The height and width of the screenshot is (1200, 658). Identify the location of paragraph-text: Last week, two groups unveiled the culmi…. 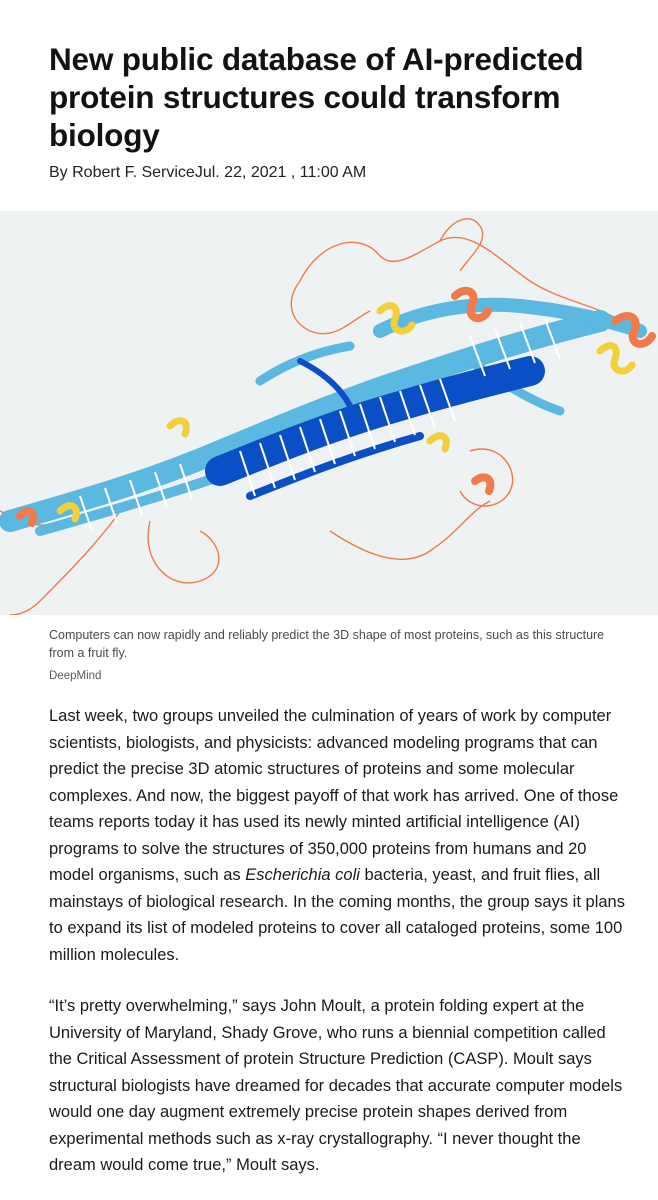
(334, 795).